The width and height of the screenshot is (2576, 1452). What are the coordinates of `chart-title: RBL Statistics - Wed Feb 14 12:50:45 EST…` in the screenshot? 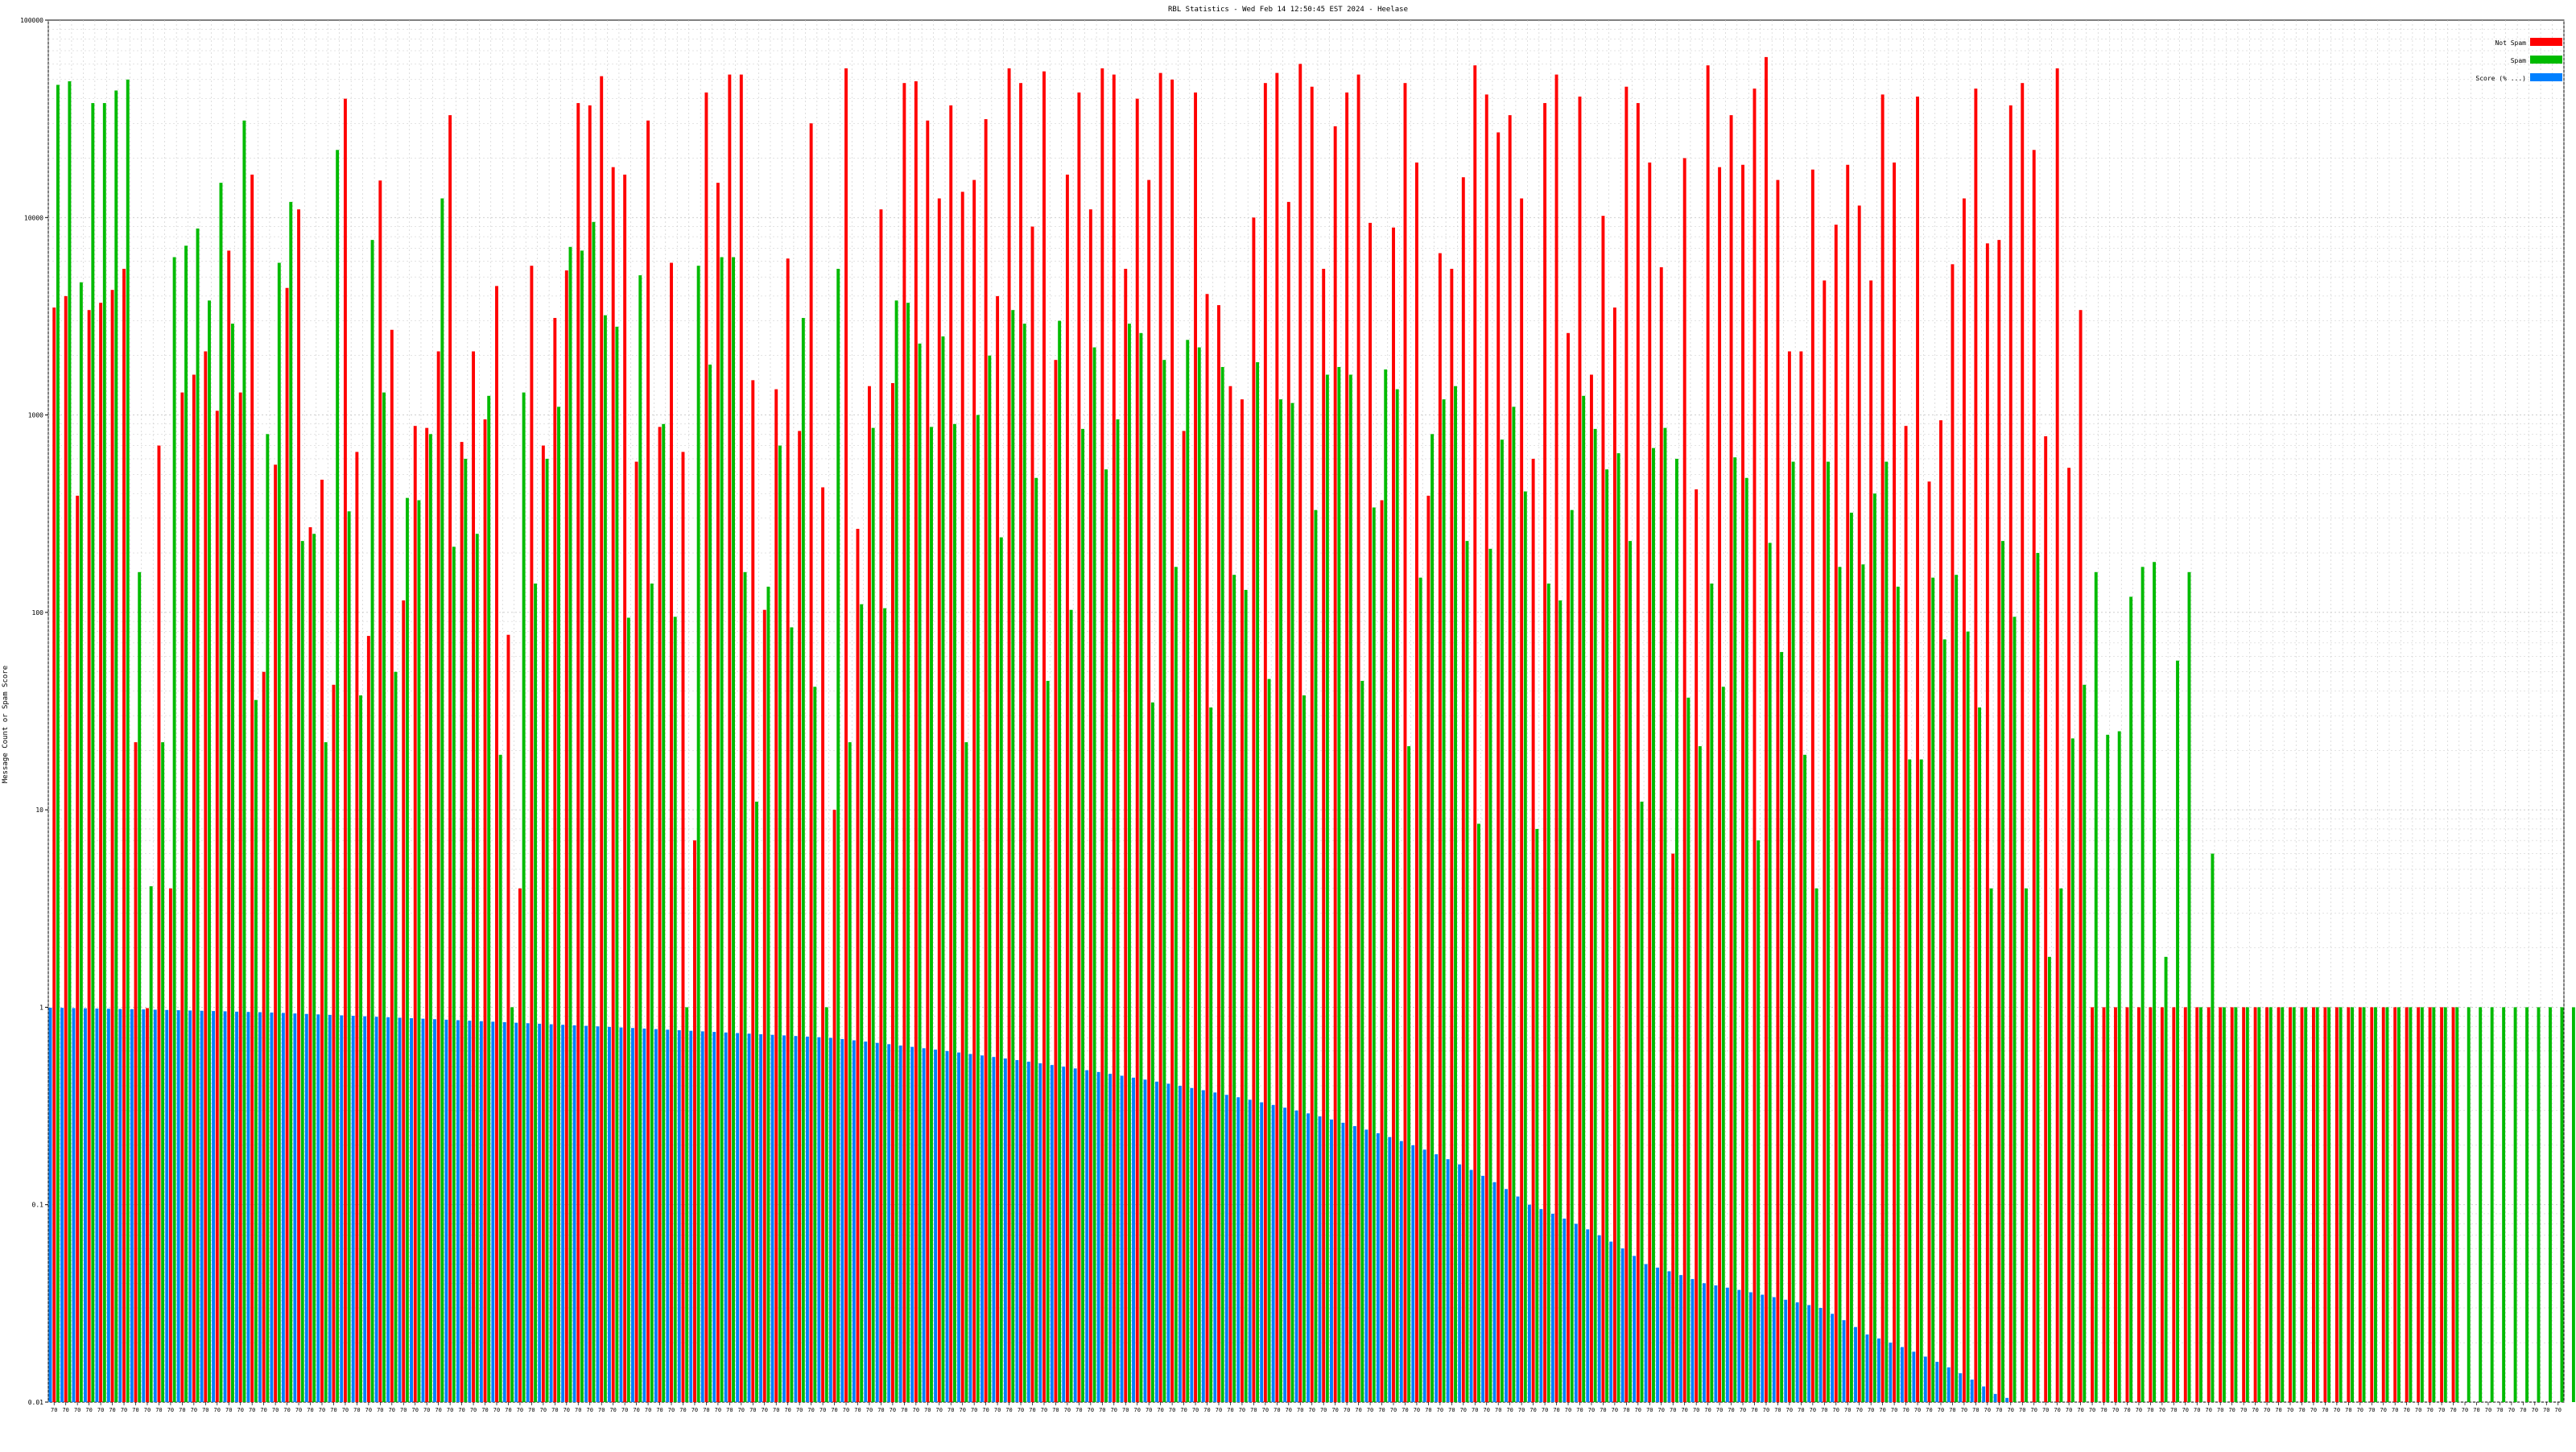 It's located at (1288, 10).